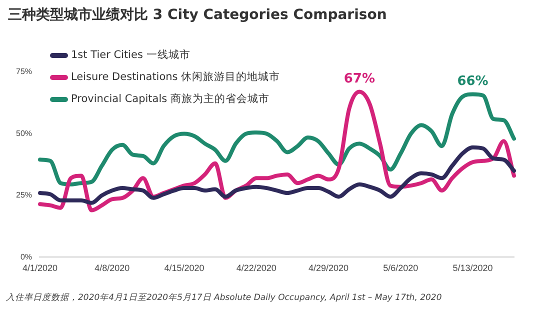 Image resolution: width=554 pixels, height=321 pixels. What do you see at coordinates (328, 268) in the screenshot?
I see `x-tick-label: 4/29/2020` at bounding box center [328, 268].